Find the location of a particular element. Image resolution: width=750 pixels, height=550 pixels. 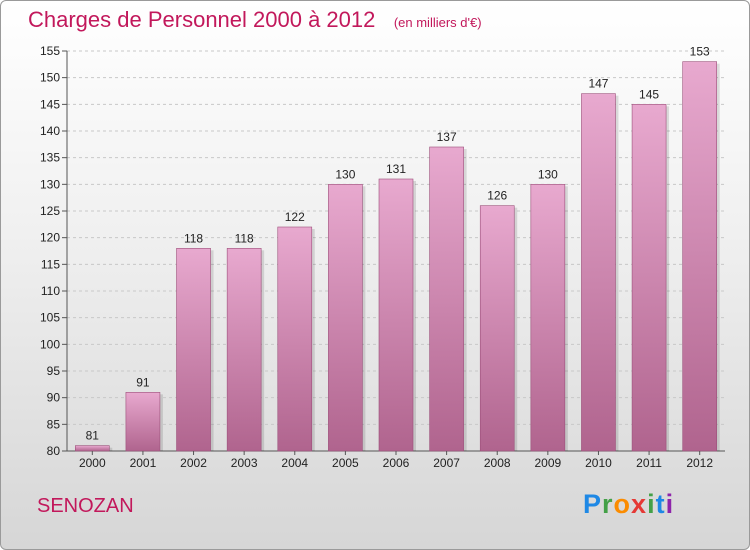

value-label: 131 is located at coordinates (396, 169).